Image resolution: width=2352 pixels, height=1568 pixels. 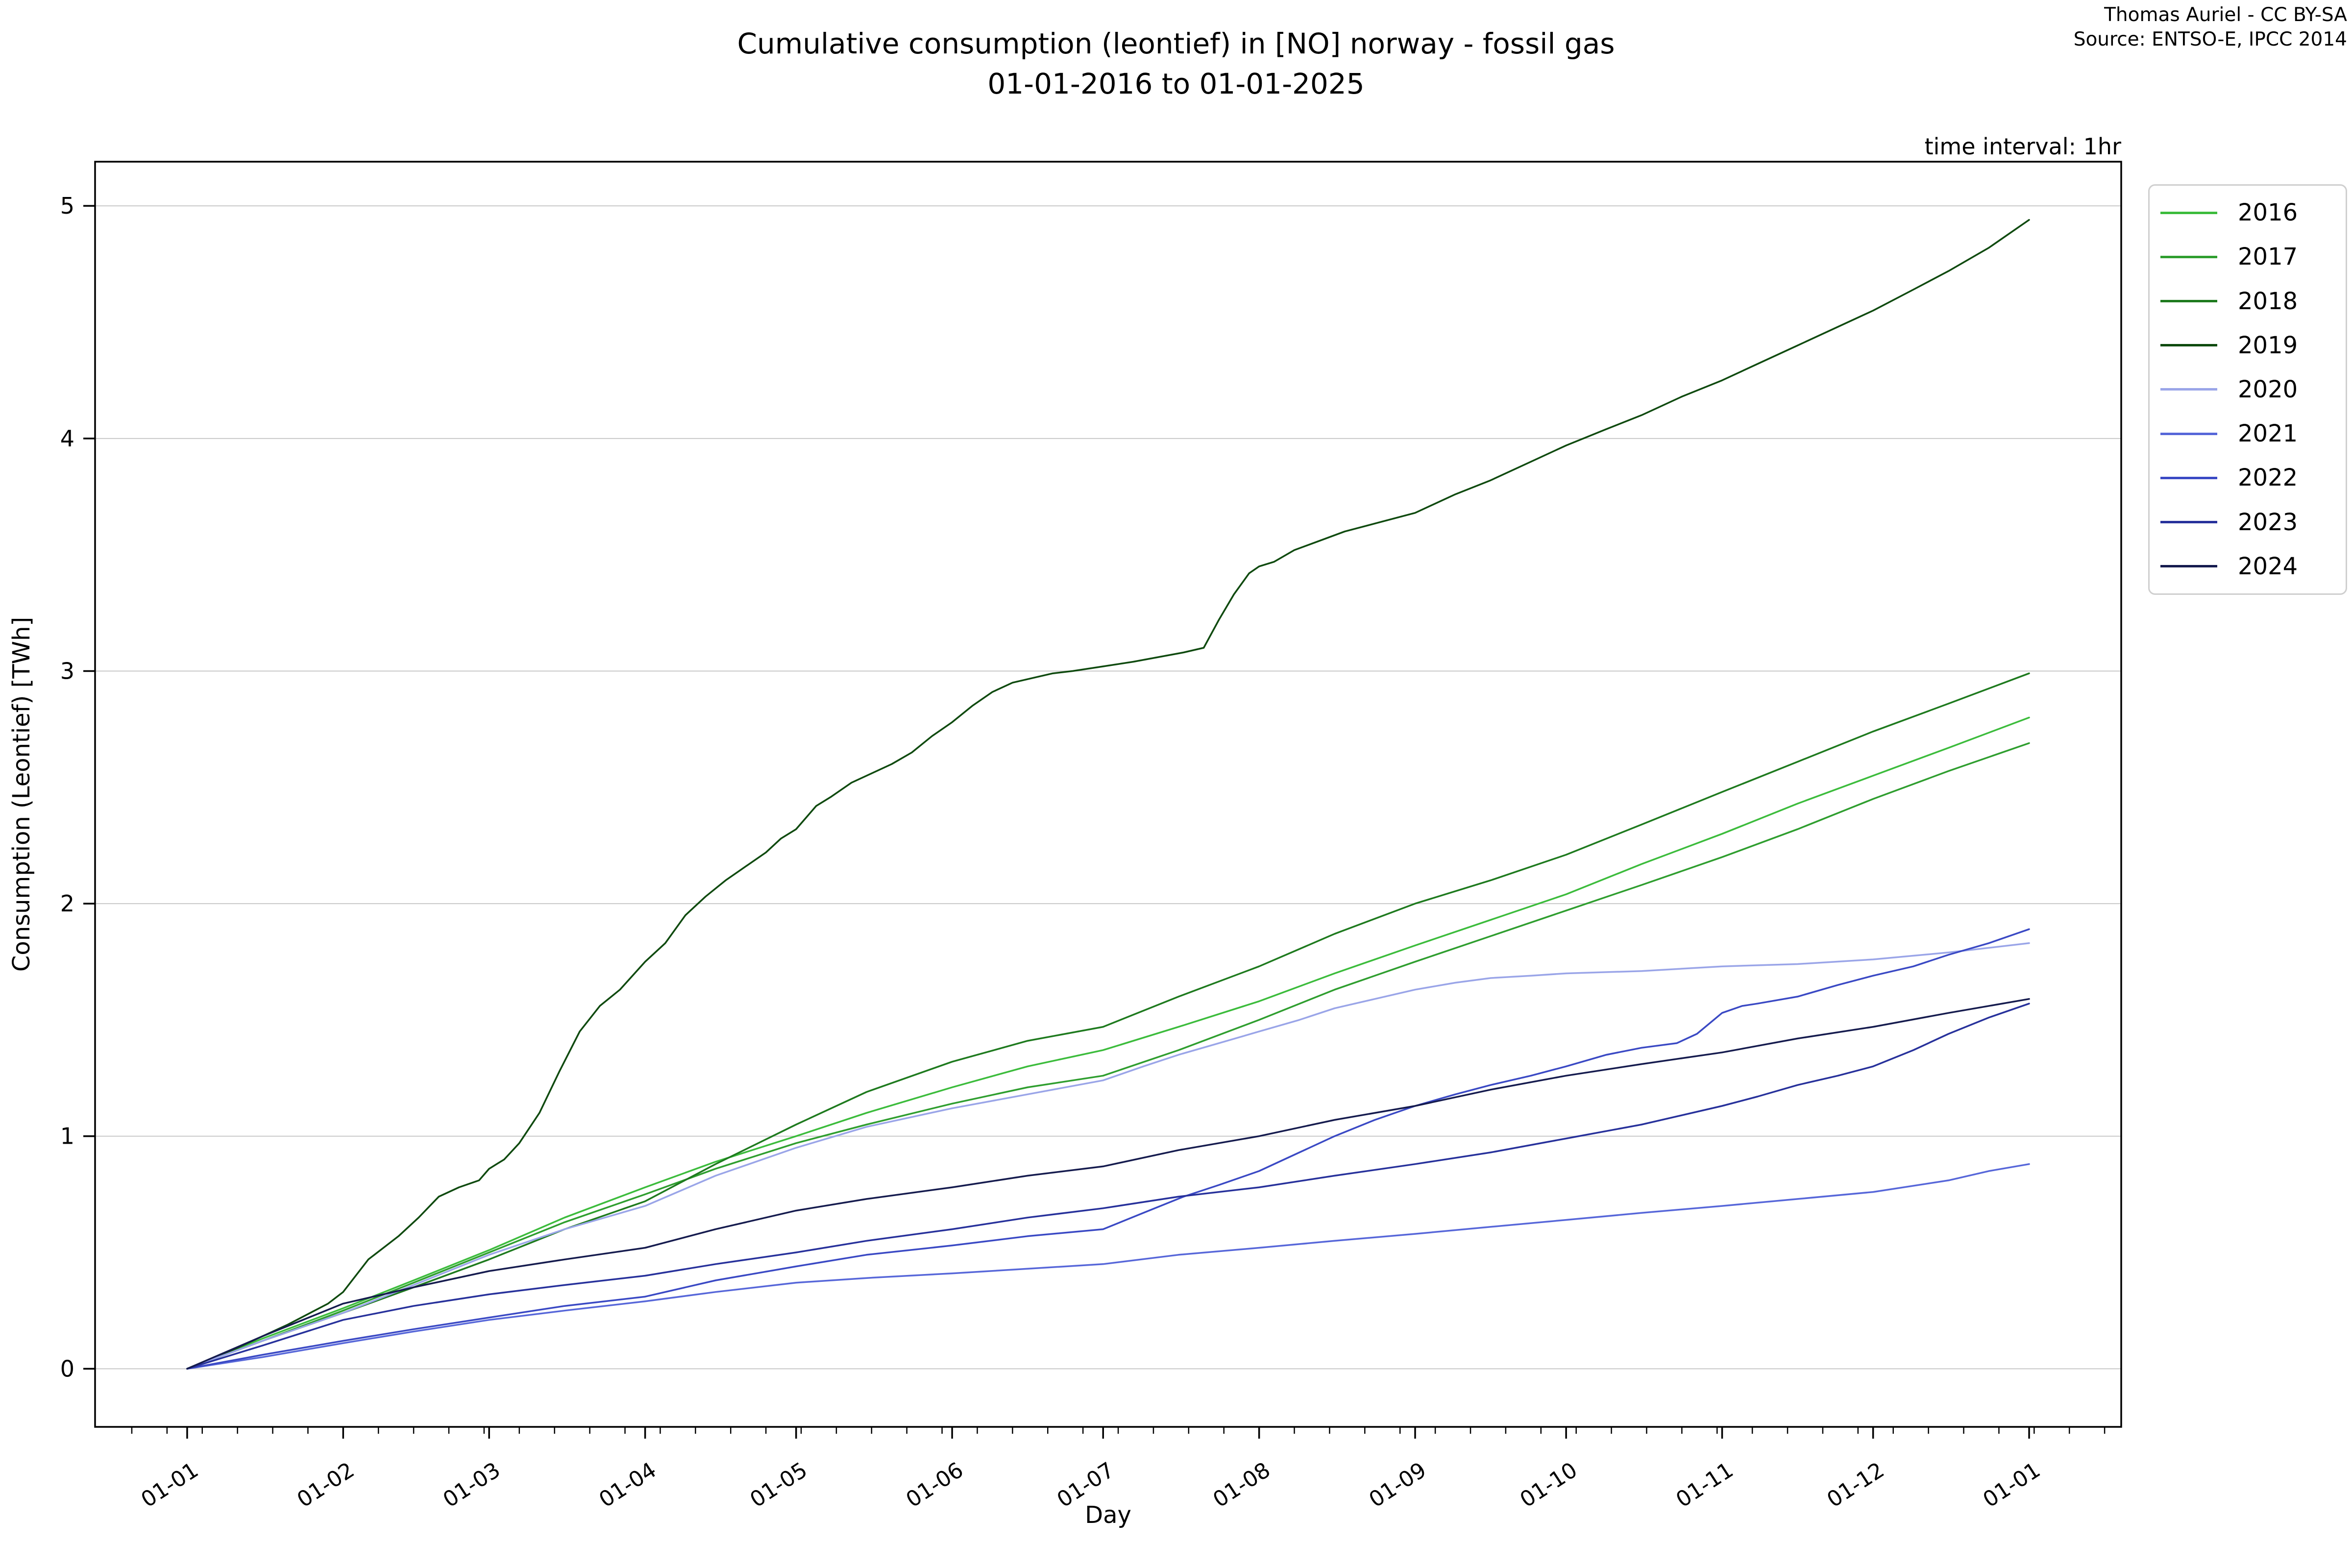 What do you see at coordinates (1108, 1266) in the screenshot?
I see `series-line-2021` at bounding box center [1108, 1266].